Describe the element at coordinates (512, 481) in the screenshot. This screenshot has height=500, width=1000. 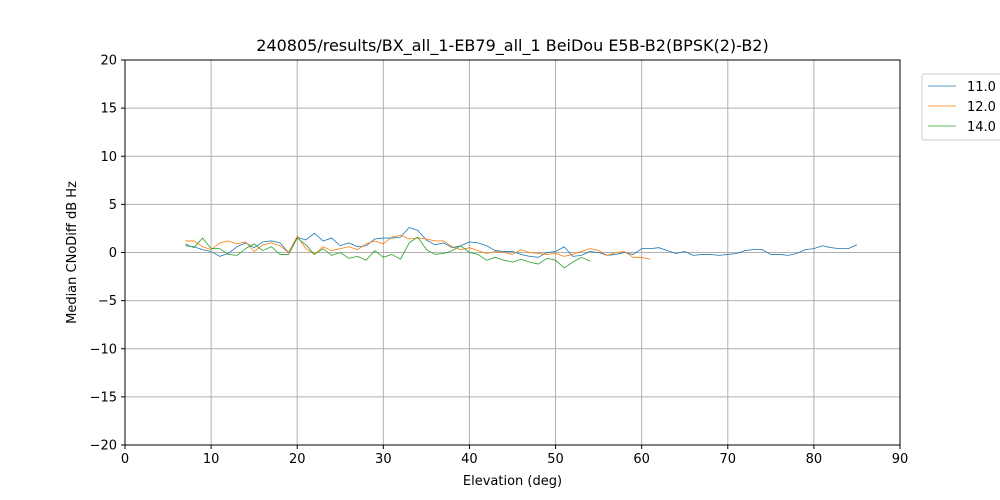
I see `x-axis-label: Elevation (deg)` at that location.